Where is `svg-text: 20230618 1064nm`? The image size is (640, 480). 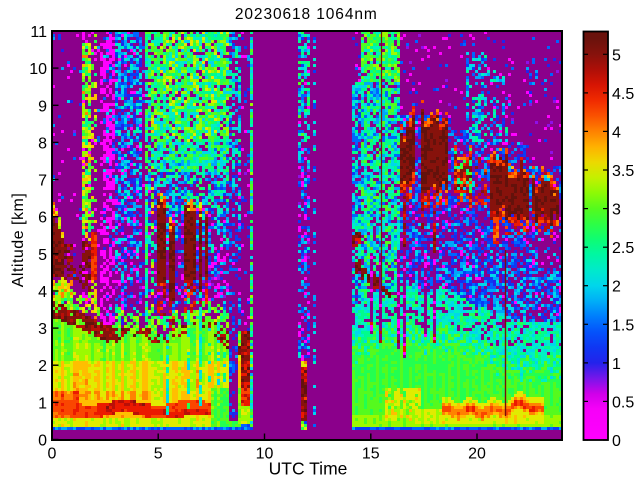
svg-text: 20230618 1064nm is located at coordinates (306, 14).